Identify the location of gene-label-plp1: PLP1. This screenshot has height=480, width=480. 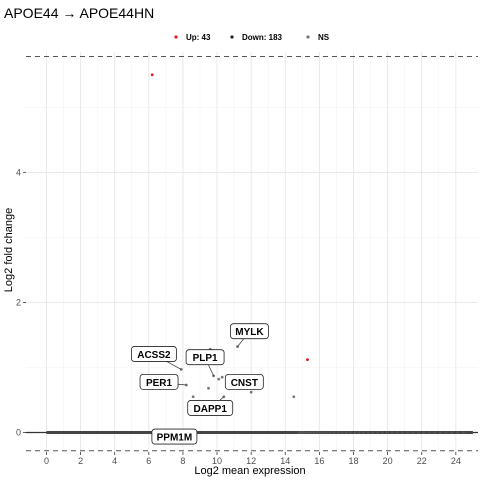
(205, 363).